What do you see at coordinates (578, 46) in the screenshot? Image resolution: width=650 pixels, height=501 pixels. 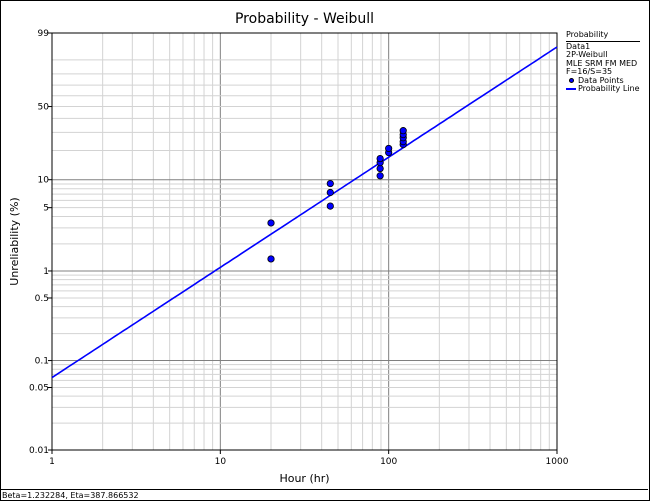 I see `legend-data-name: Data1` at bounding box center [578, 46].